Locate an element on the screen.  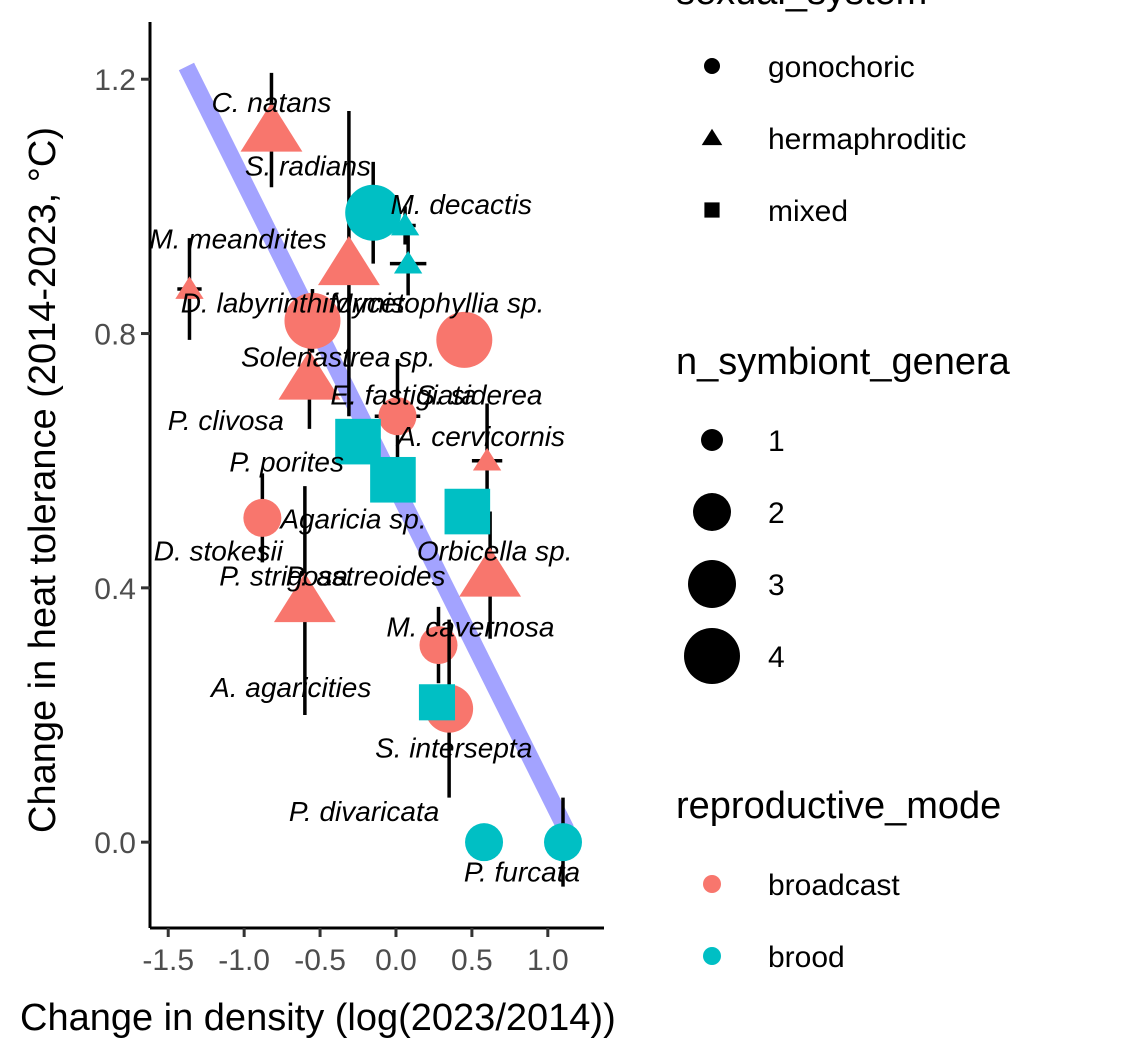
x-tick-label: 0.0 is located at coordinates (396, 960).